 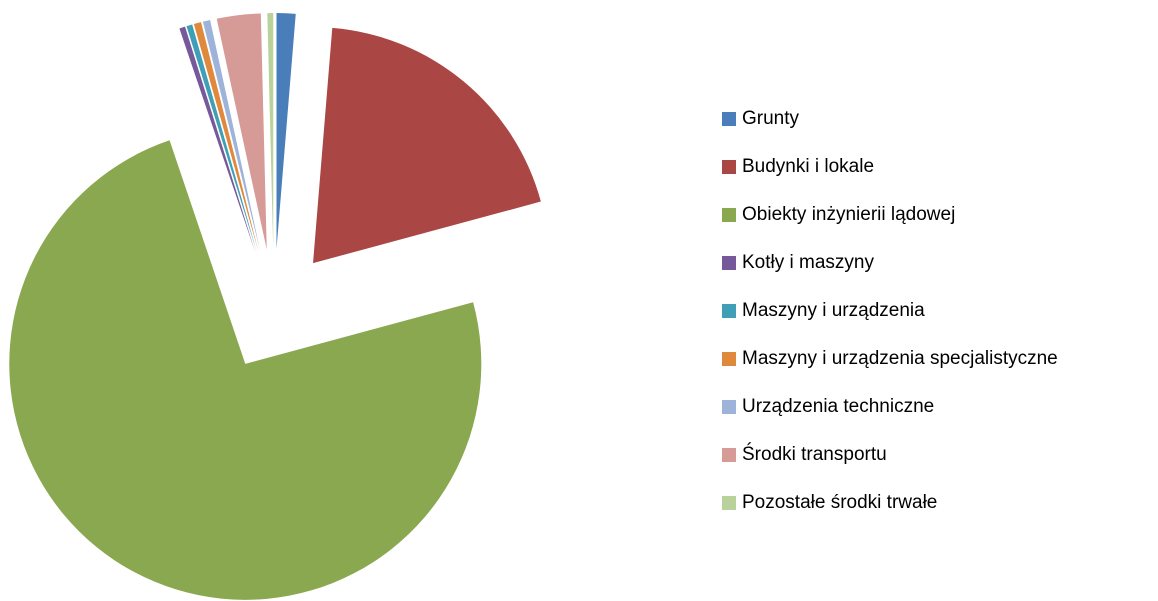 What do you see at coordinates (839, 502) in the screenshot?
I see `legend-label: Pozostałe środki trwałe` at bounding box center [839, 502].